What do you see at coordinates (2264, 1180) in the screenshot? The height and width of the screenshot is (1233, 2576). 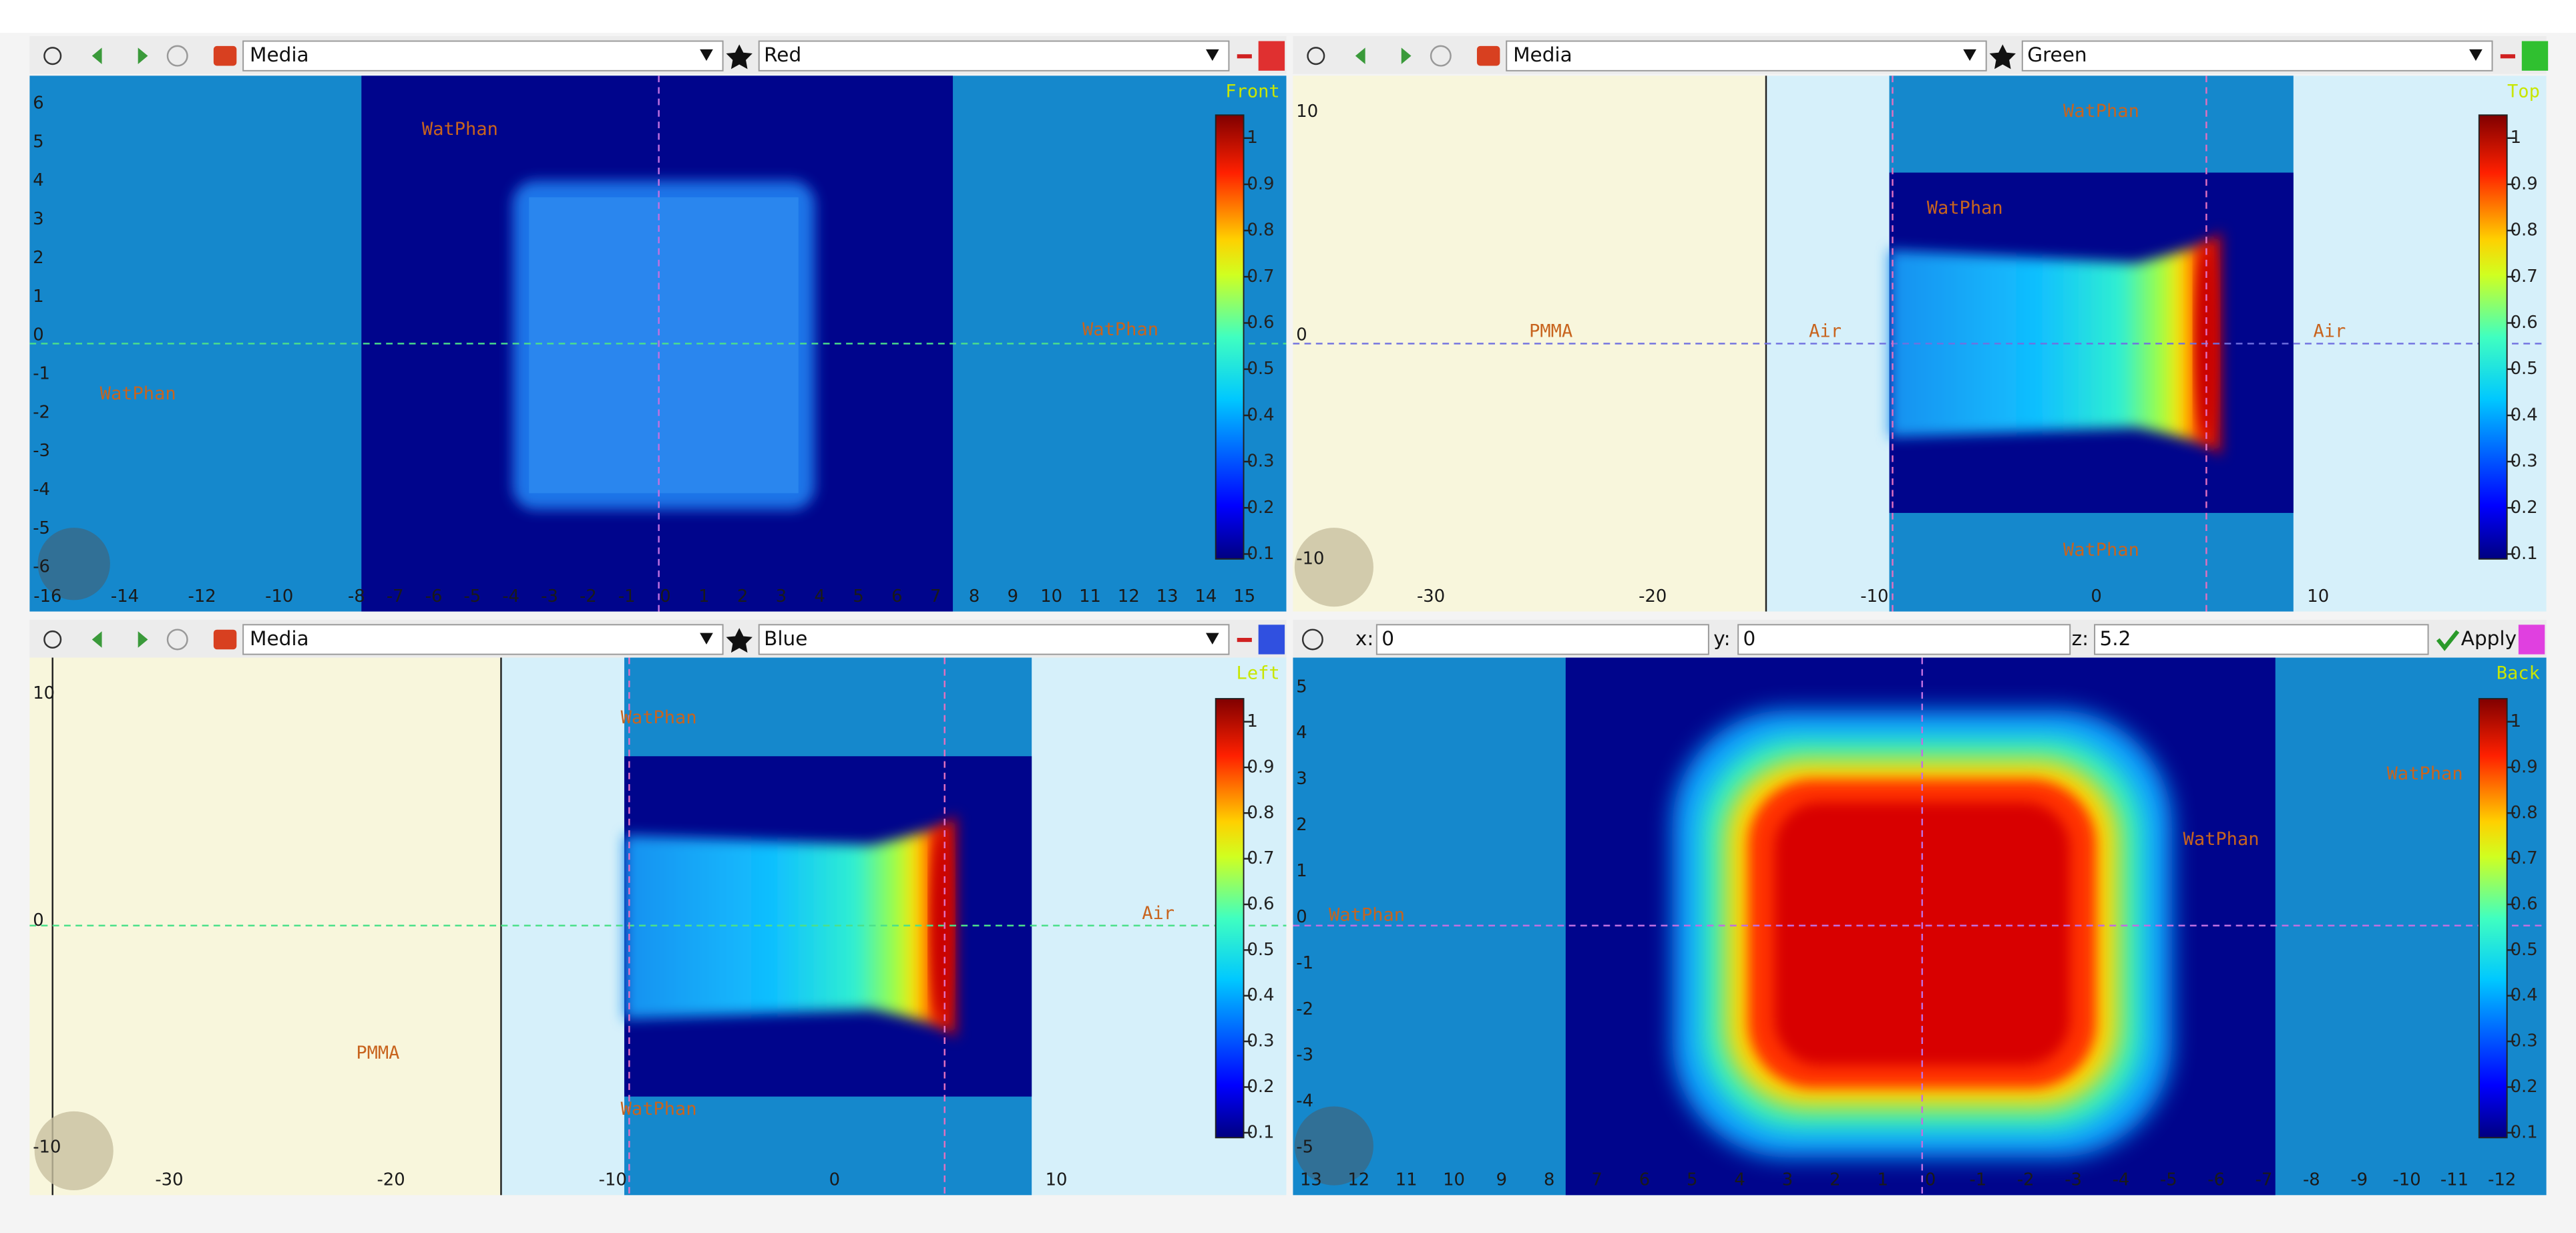 I see `x-tick-label: -7` at bounding box center [2264, 1180].